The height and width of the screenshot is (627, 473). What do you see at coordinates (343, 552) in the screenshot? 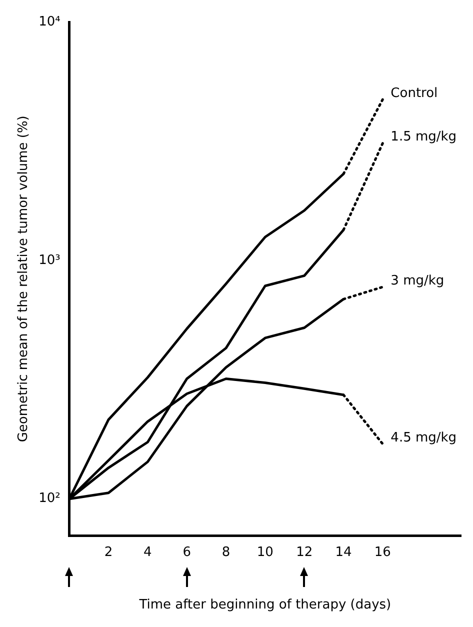
I see `x-tick-label: 14` at bounding box center [343, 552].